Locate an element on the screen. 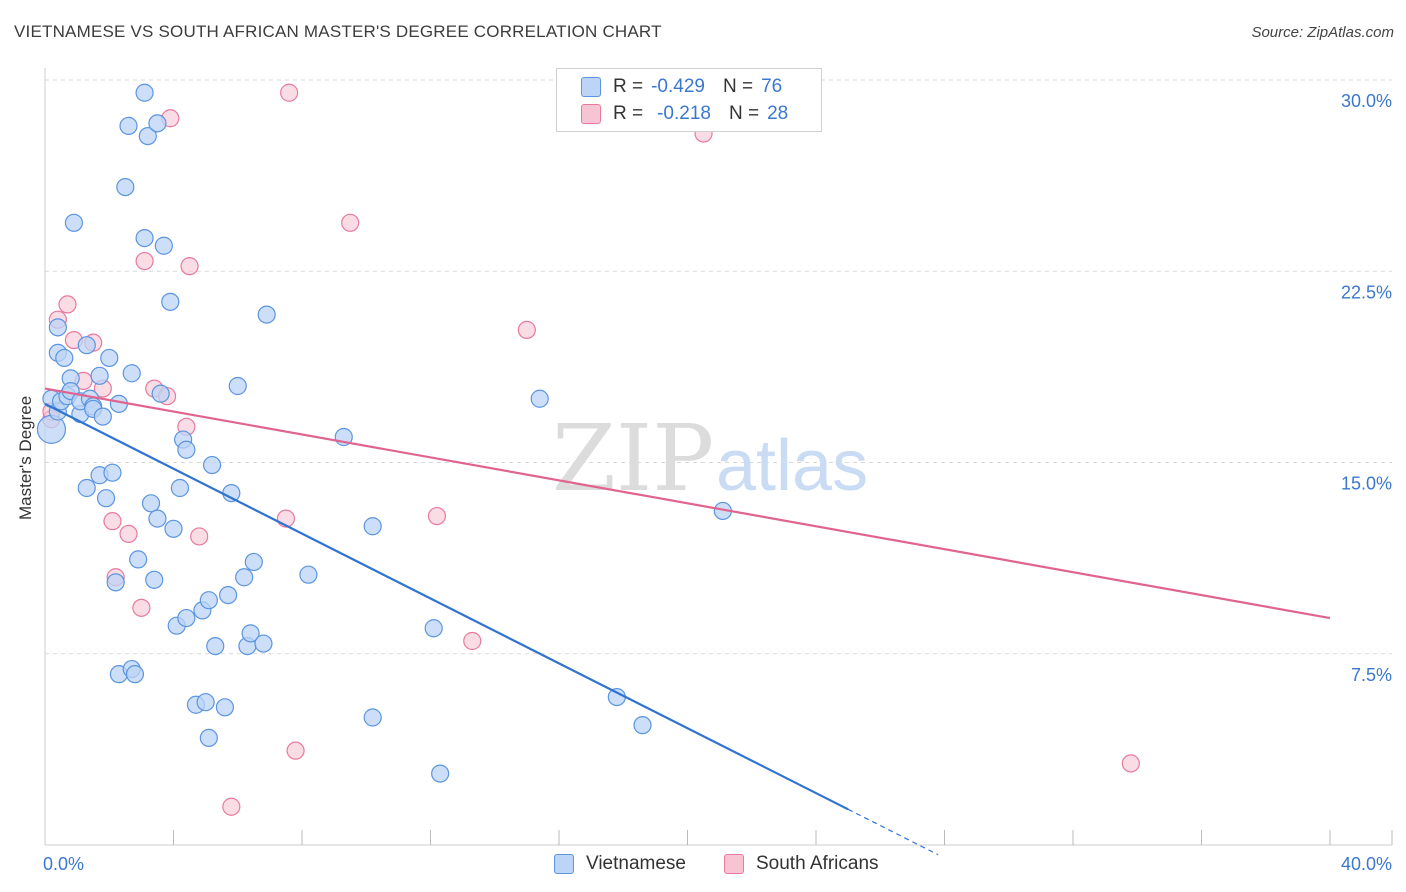 The width and height of the screenshot is (1406, 892). stats-row-vietnamese: R = -0.429 N = 76 is located at coordinates (681, 87).